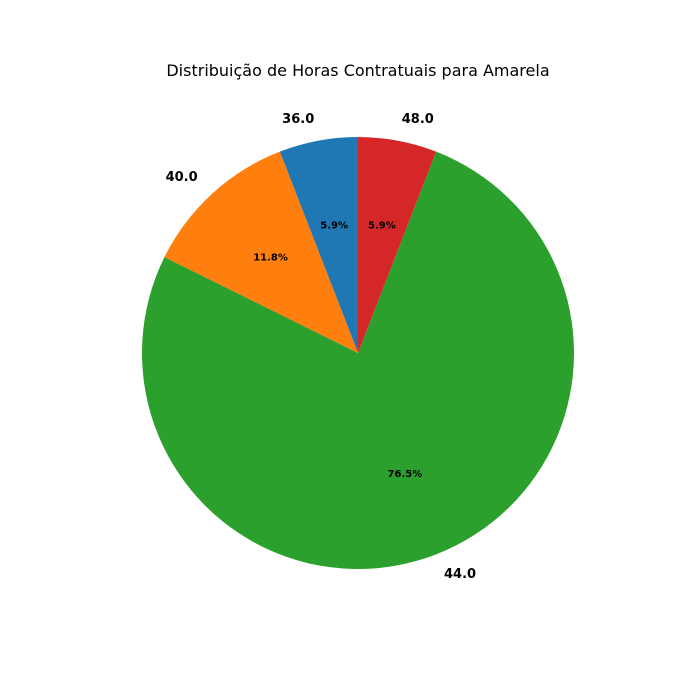 The image size is (700, 700). What do you see at coordinates (460, 574) in the screenshot?
I see `slice-category-label: 44.0` at bounding box center [460, 574].